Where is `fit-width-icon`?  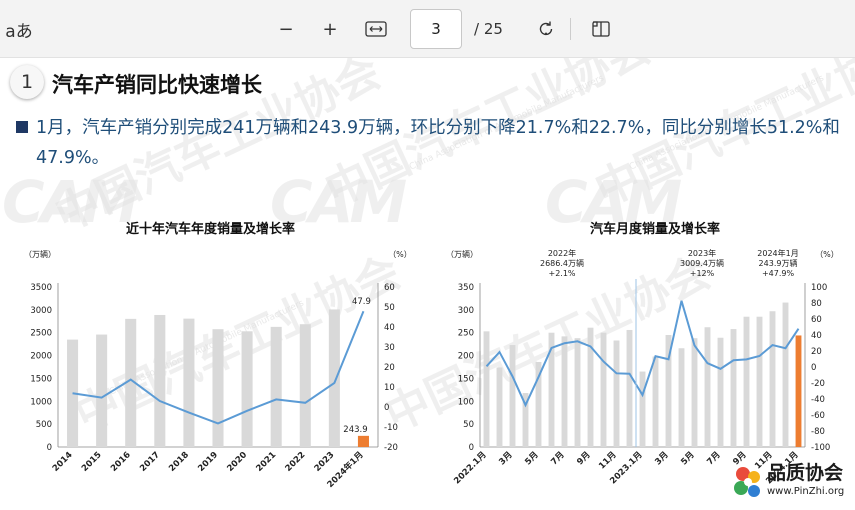
fit-width-icon is located at coordinates (376, 29).